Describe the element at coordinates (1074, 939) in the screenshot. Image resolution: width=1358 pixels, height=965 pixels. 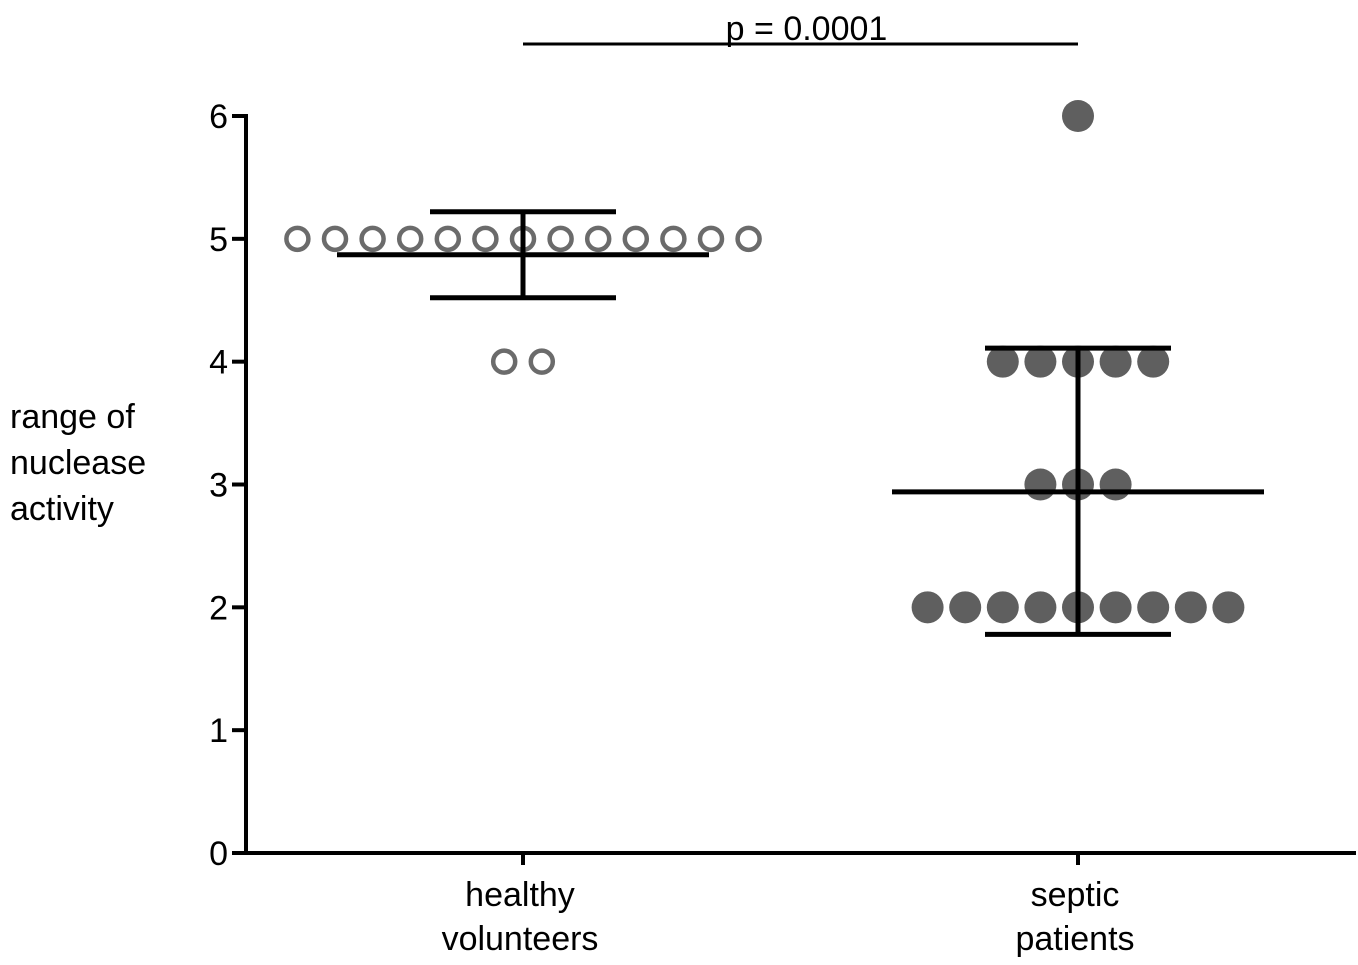
I see `x-tick-label-line: patients` at that location.